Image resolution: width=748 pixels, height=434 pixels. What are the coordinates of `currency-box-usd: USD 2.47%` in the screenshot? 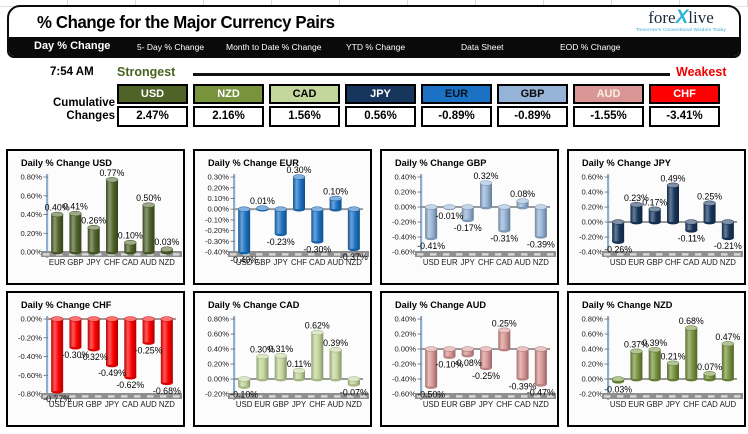 It's located at (152, 105).